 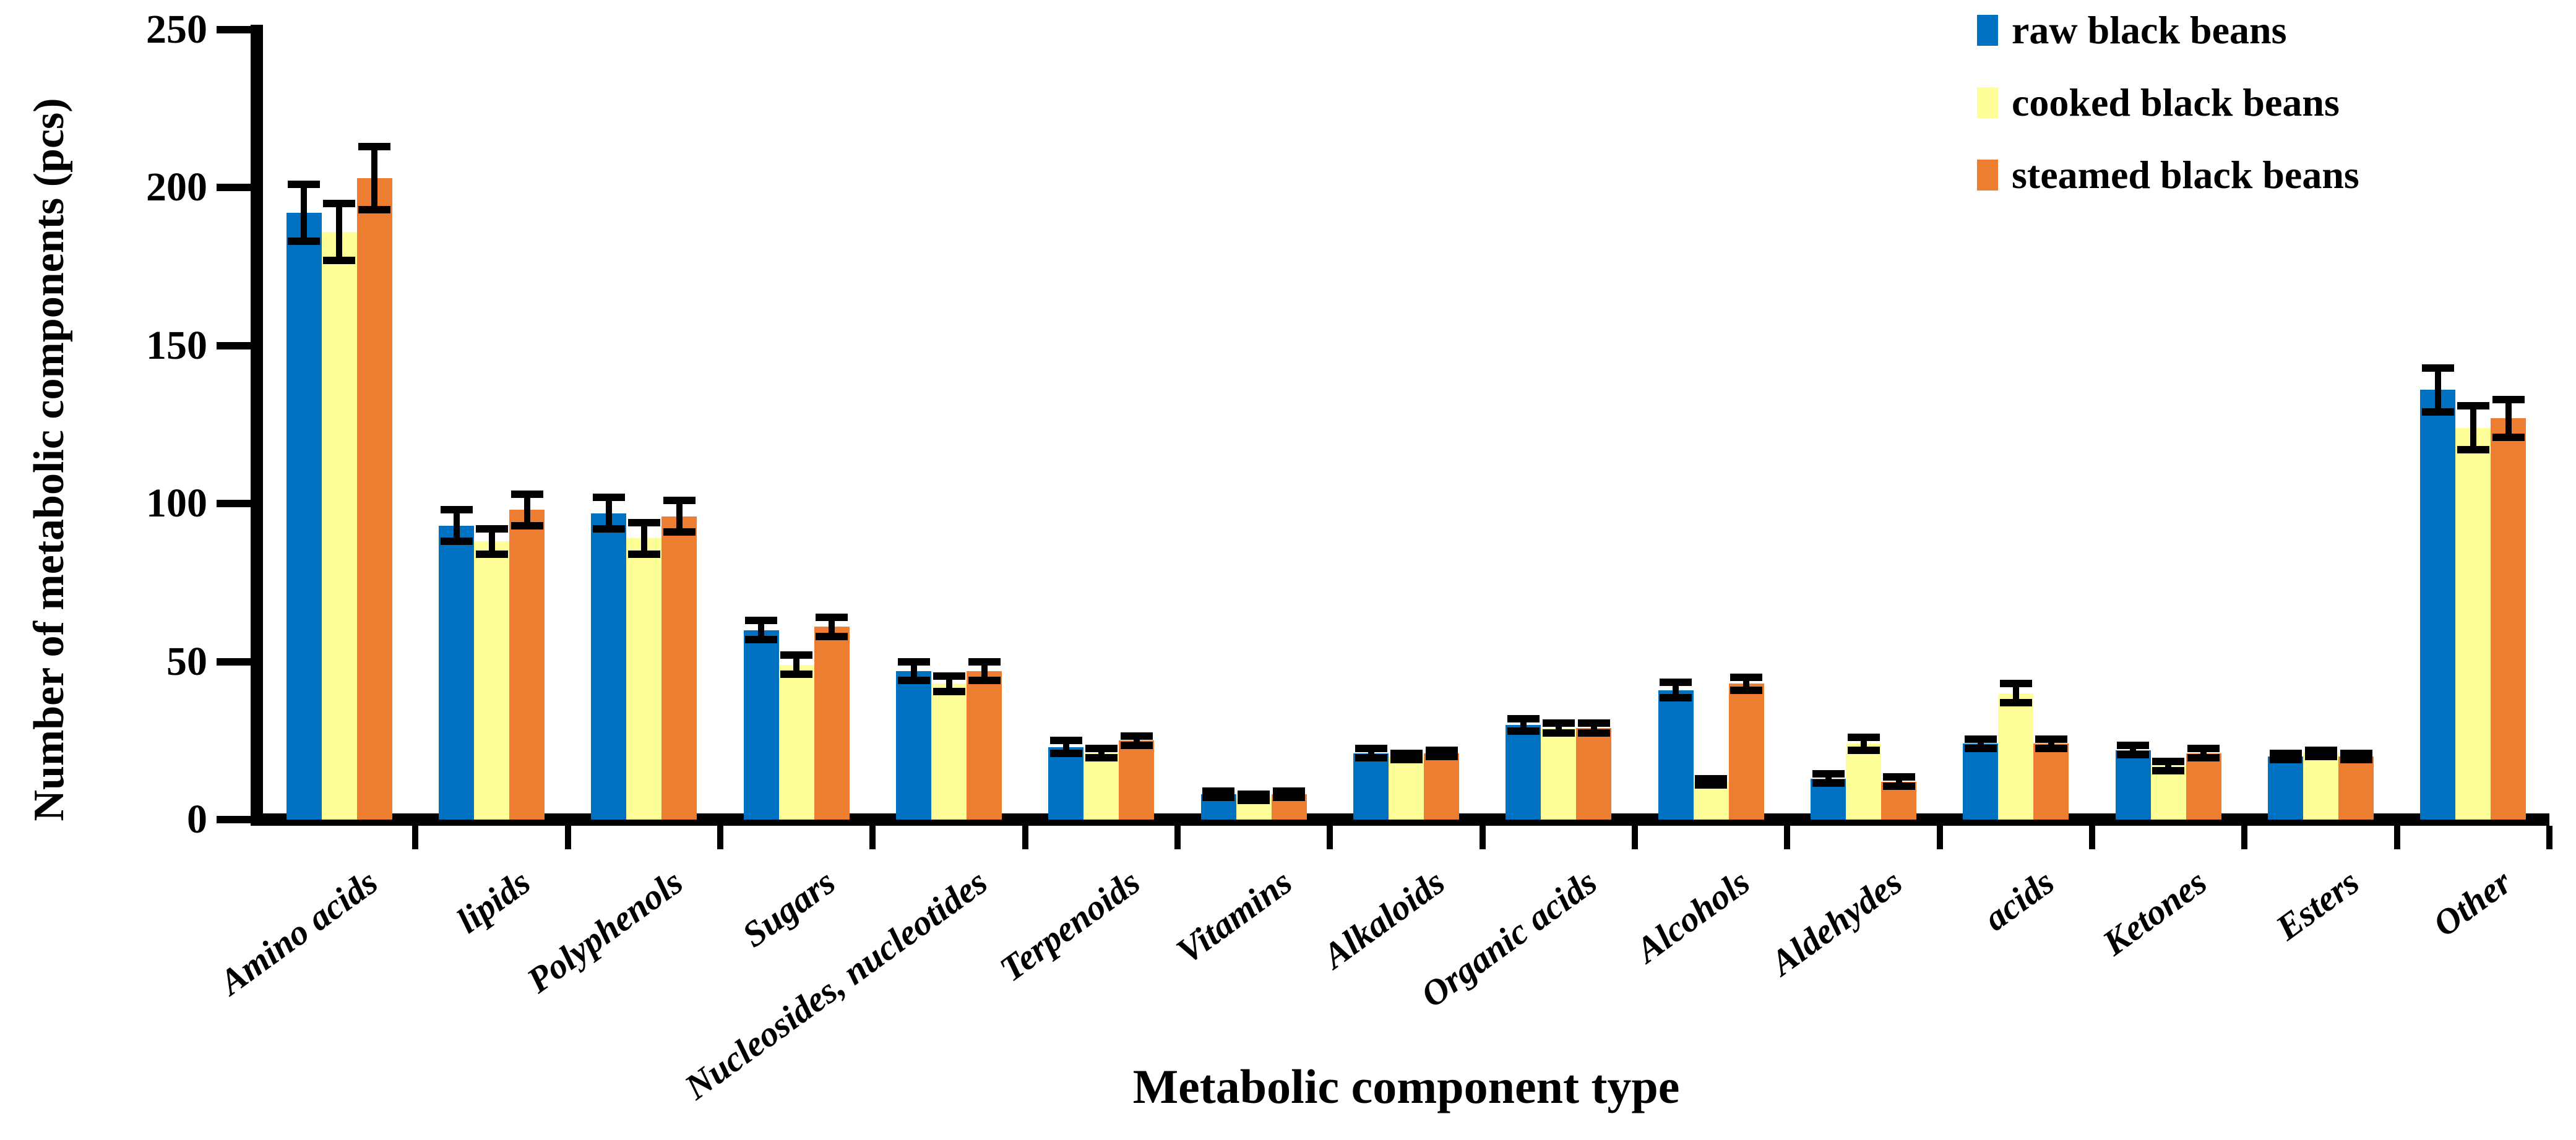 I want to click on y-tick-label-250: 250, so click(x=176, y=30).